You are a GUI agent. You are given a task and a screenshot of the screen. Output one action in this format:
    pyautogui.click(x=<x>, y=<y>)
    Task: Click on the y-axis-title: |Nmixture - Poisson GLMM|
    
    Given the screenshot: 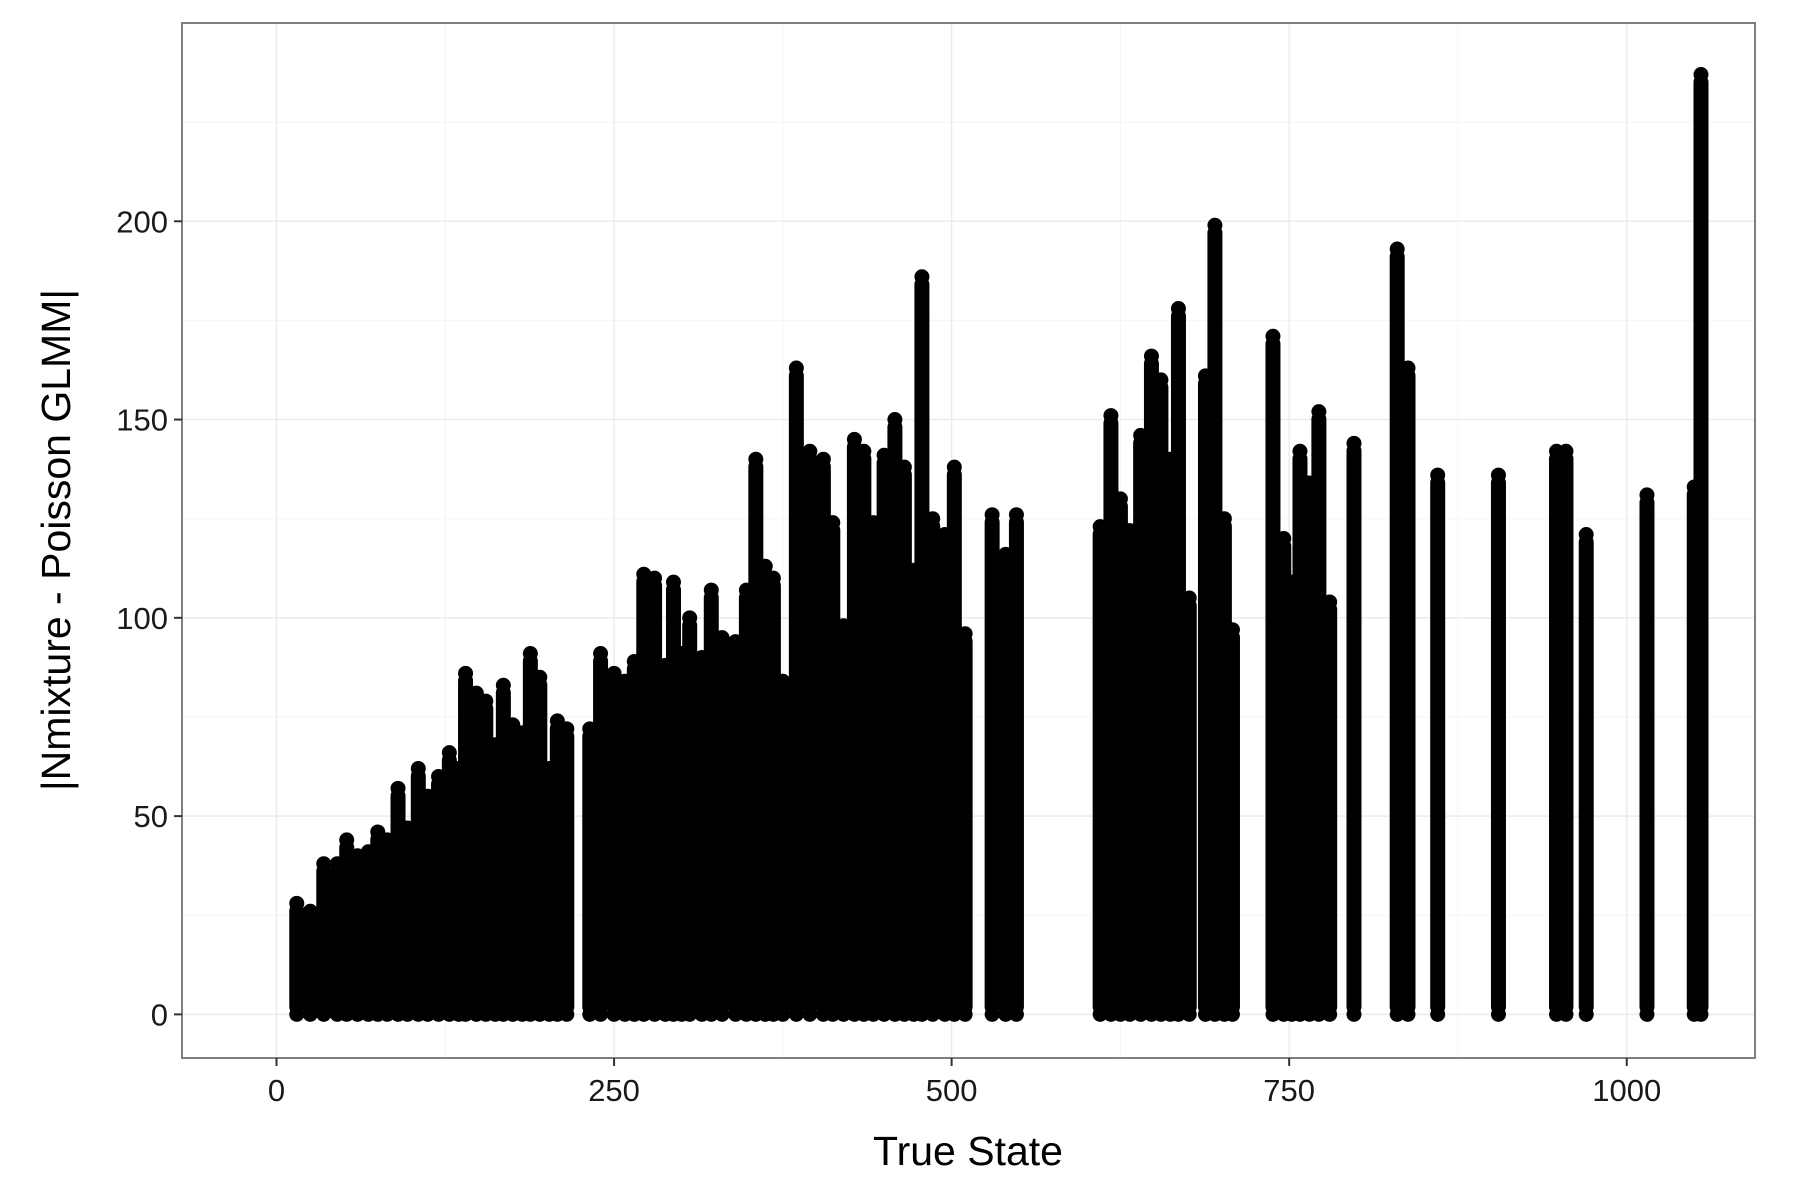 What is the action you would take?
    pyautogui.click(x=56, y=540)
    